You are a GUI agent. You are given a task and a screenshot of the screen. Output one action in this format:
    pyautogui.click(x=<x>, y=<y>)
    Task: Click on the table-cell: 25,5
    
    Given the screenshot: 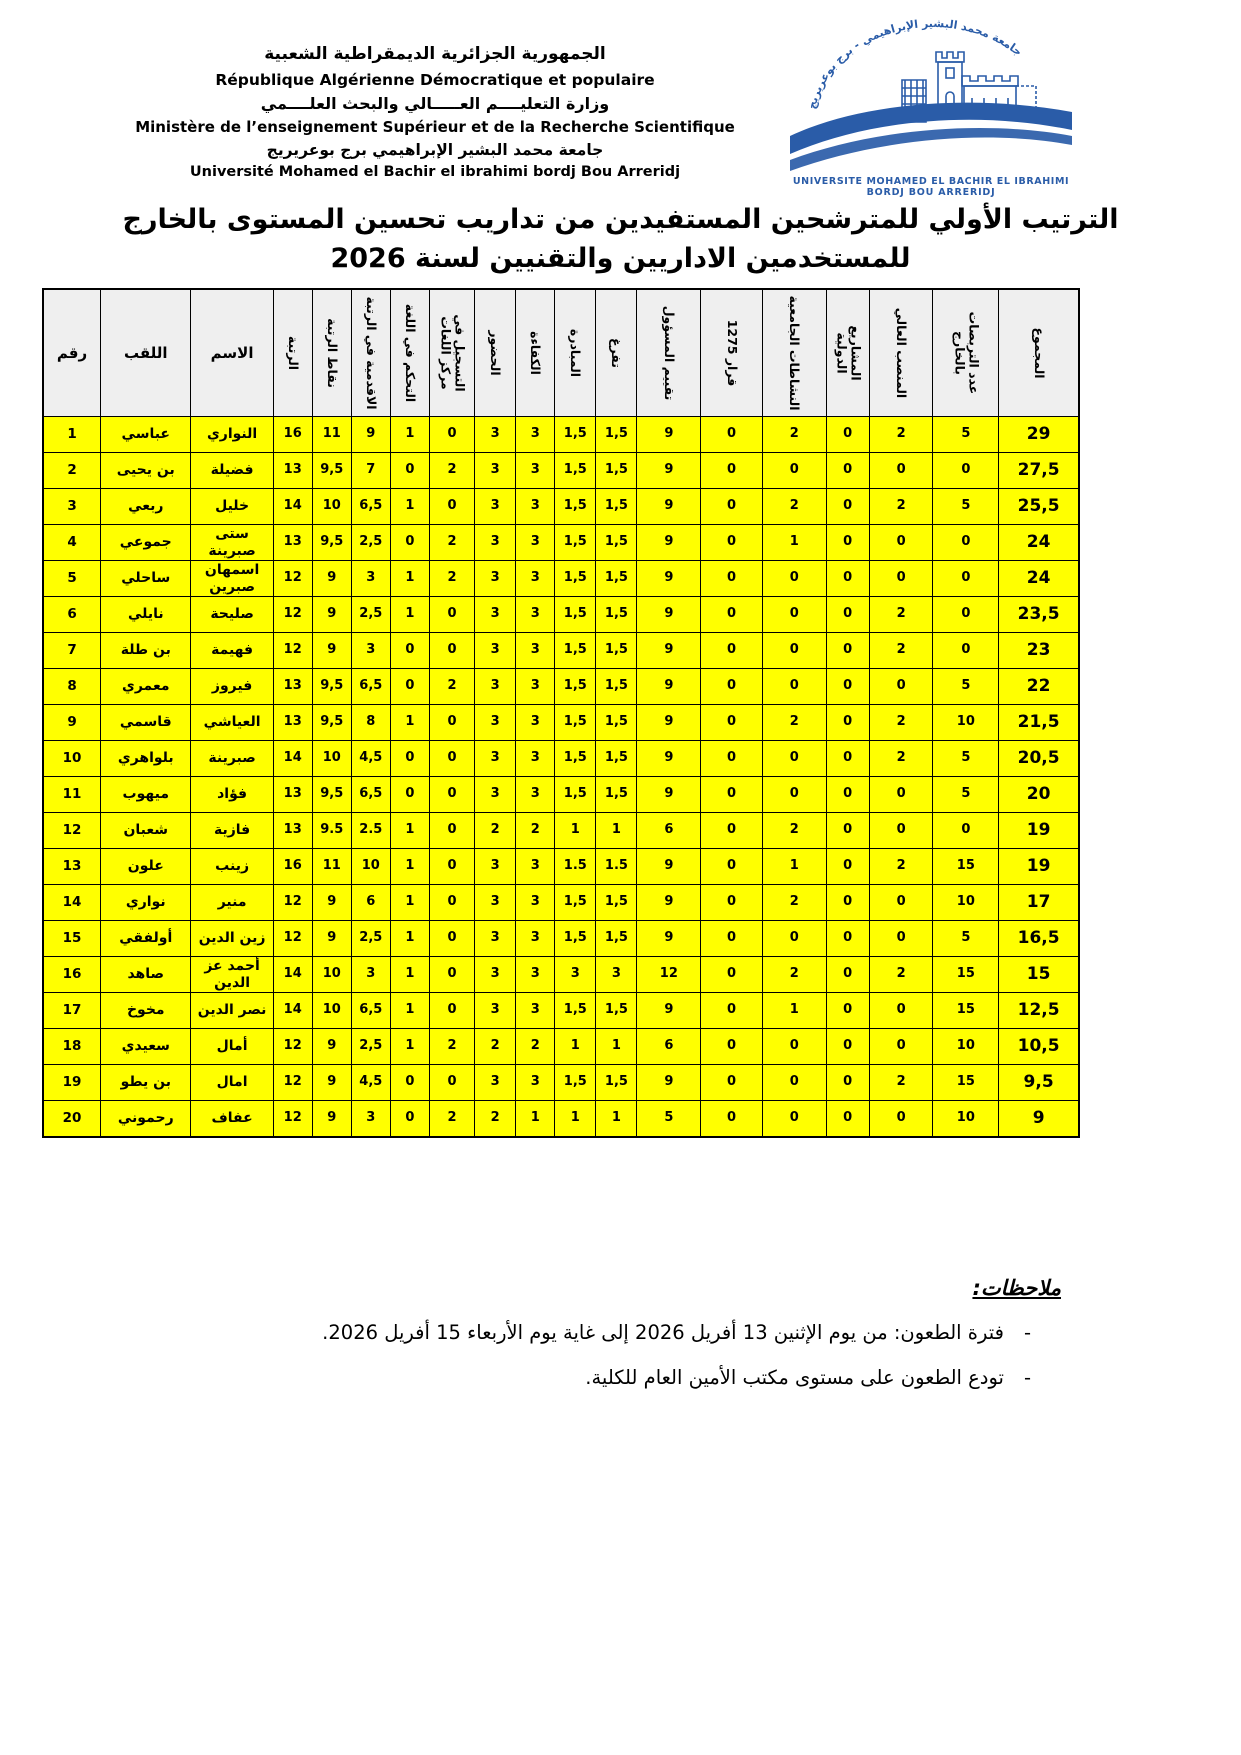 What is the action you would take?
    pyautogui.click(x=1039, y=506)
    